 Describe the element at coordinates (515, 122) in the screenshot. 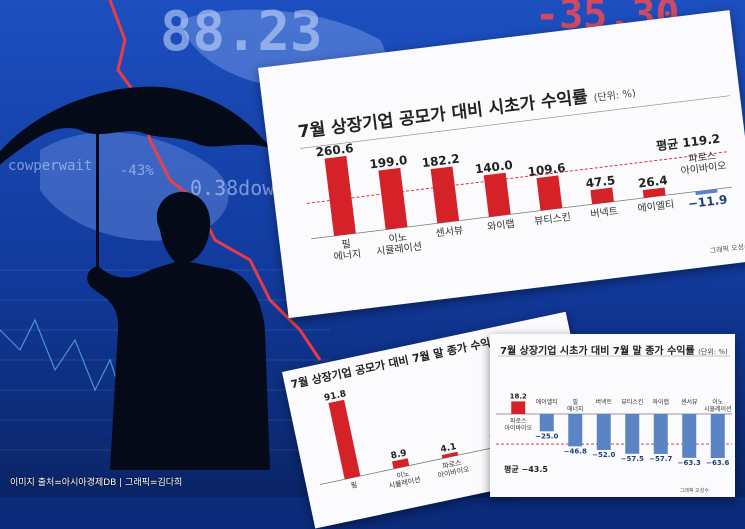

I see `chart-divider` at that location.